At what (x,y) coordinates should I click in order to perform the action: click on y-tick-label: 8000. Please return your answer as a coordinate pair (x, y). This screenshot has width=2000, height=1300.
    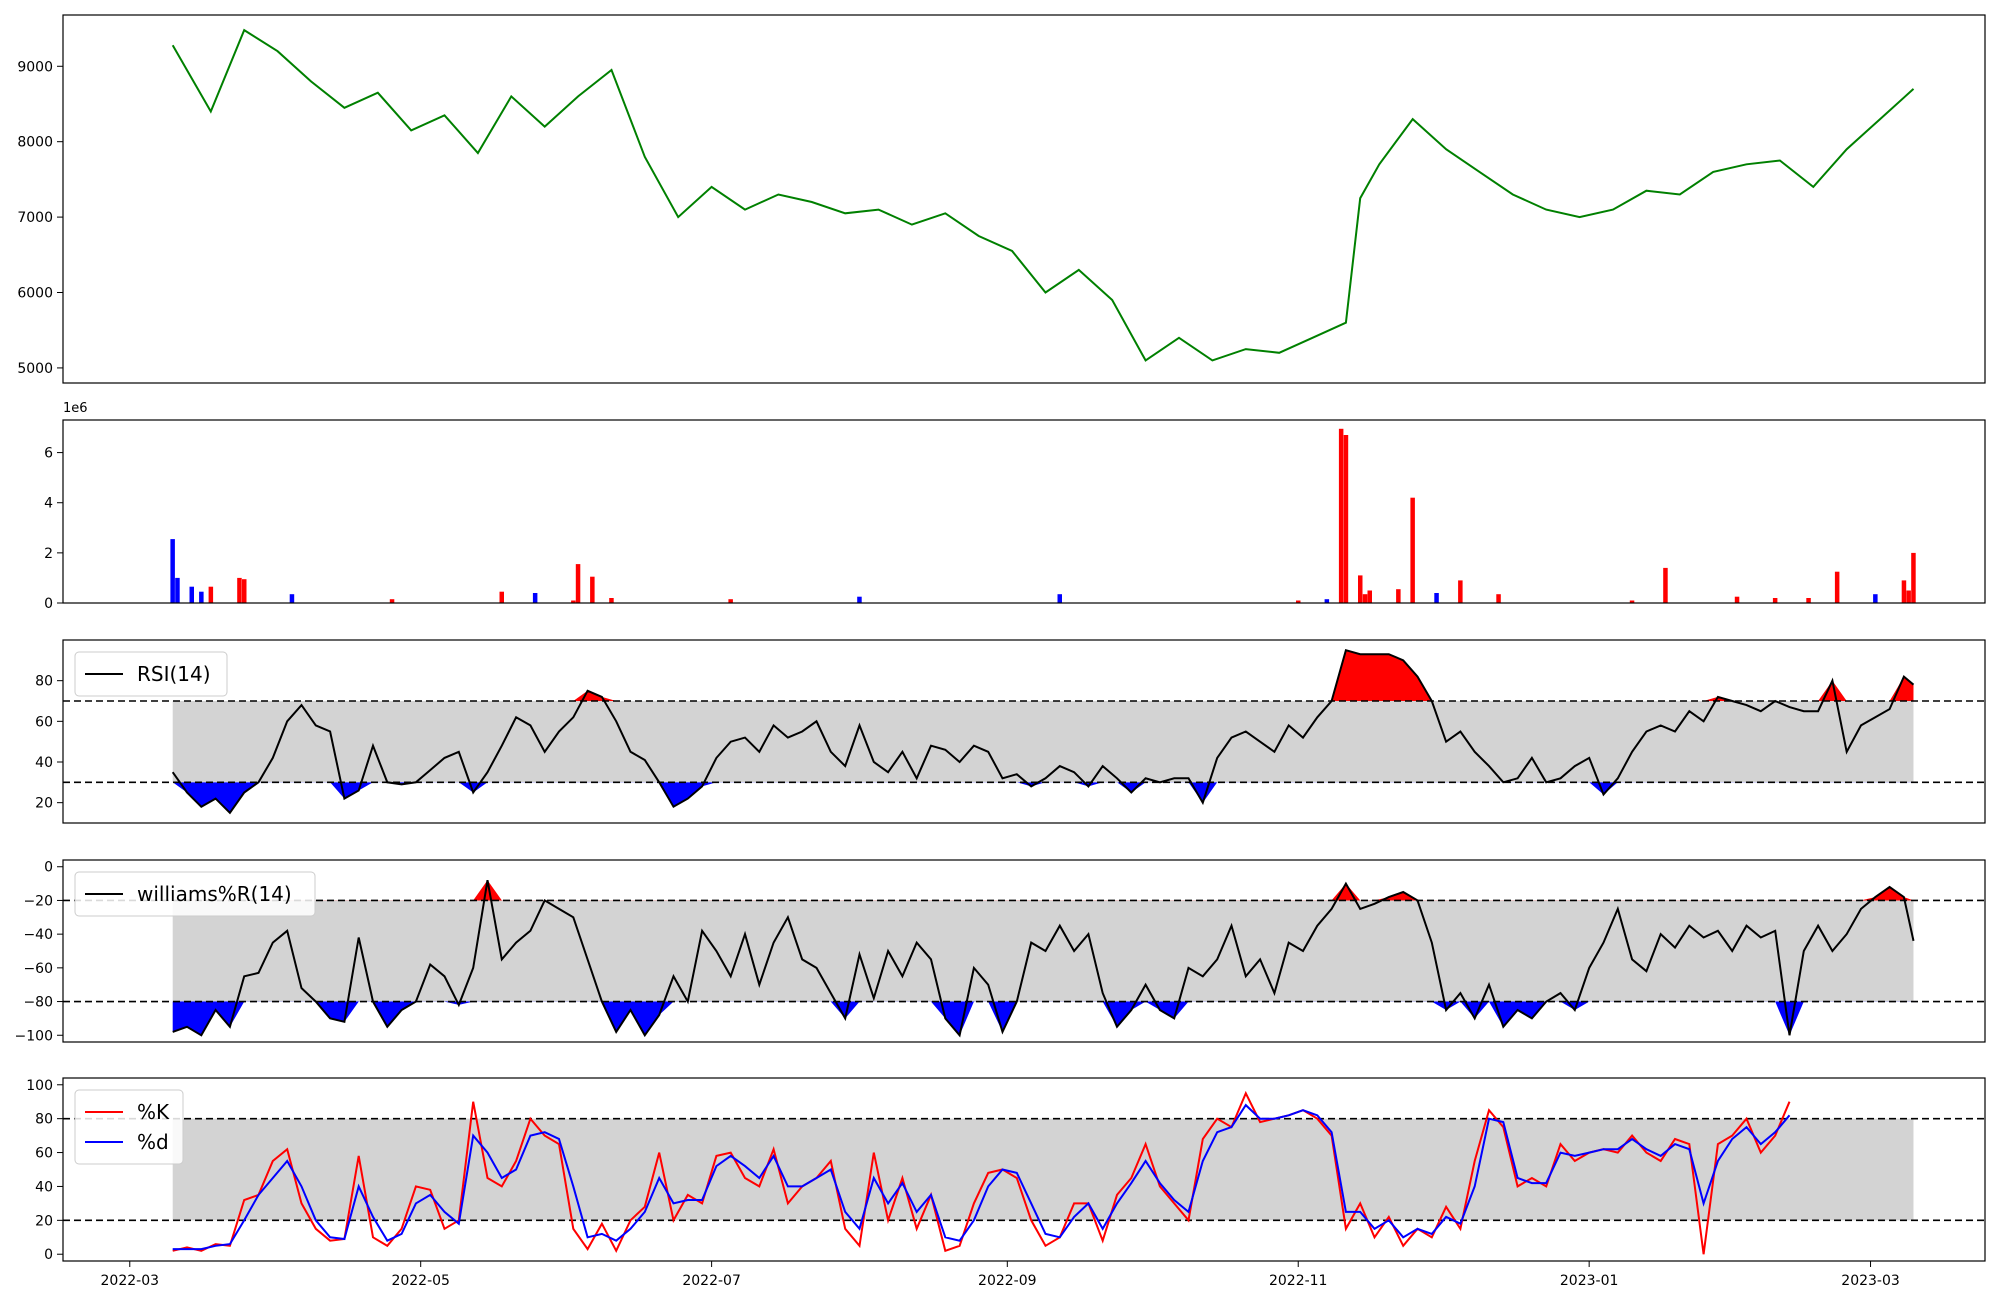
    Looking at the image, I should click on (35, 143).